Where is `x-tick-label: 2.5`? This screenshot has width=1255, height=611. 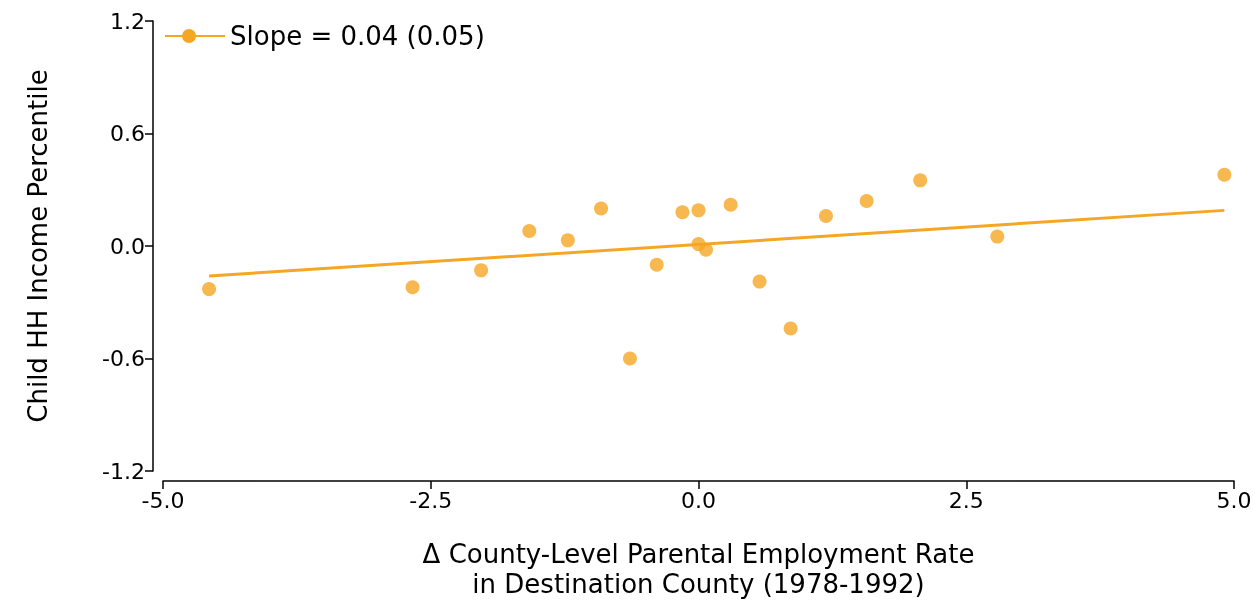 x-tick-label: 2.5 is located at coordinates (966, 500).